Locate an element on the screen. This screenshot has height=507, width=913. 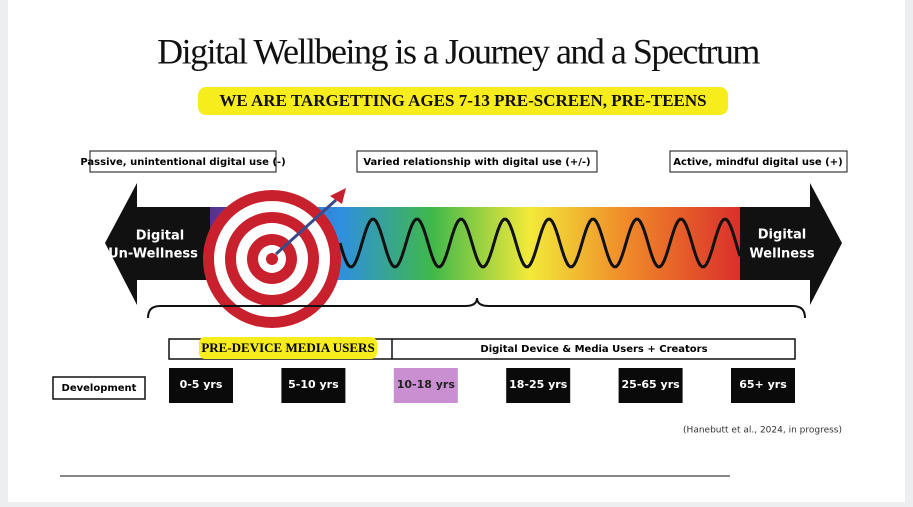
group-highlight is located at coordinates (288, 348).